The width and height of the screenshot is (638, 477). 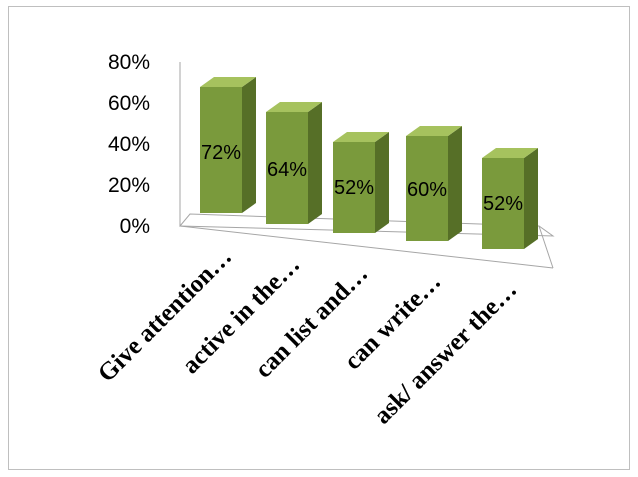 I want to click on bar: 72%, so click(x=228, y=145).